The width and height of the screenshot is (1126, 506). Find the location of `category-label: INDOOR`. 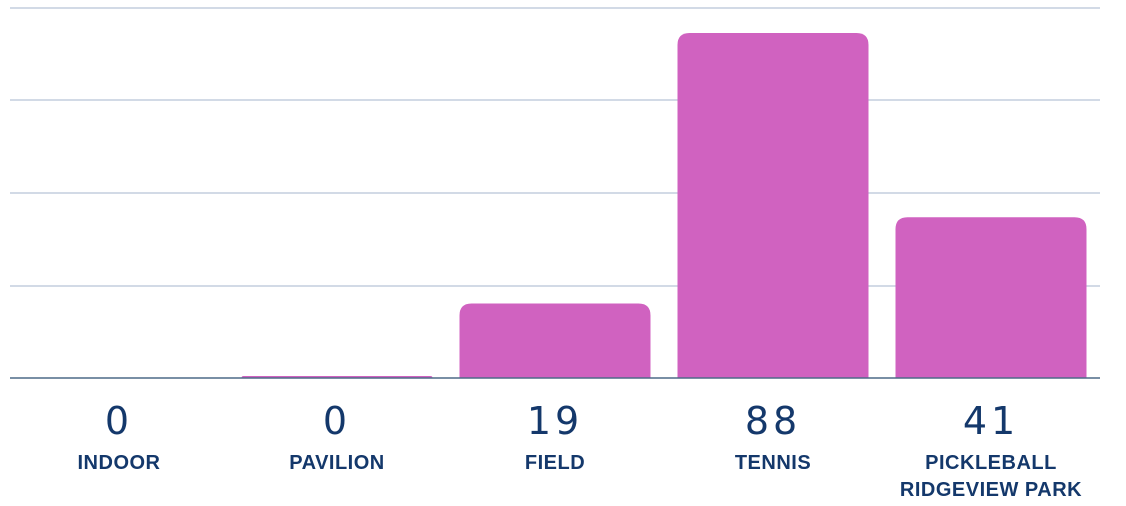

category-label: INDOOR is located at coordinates (119, 463).